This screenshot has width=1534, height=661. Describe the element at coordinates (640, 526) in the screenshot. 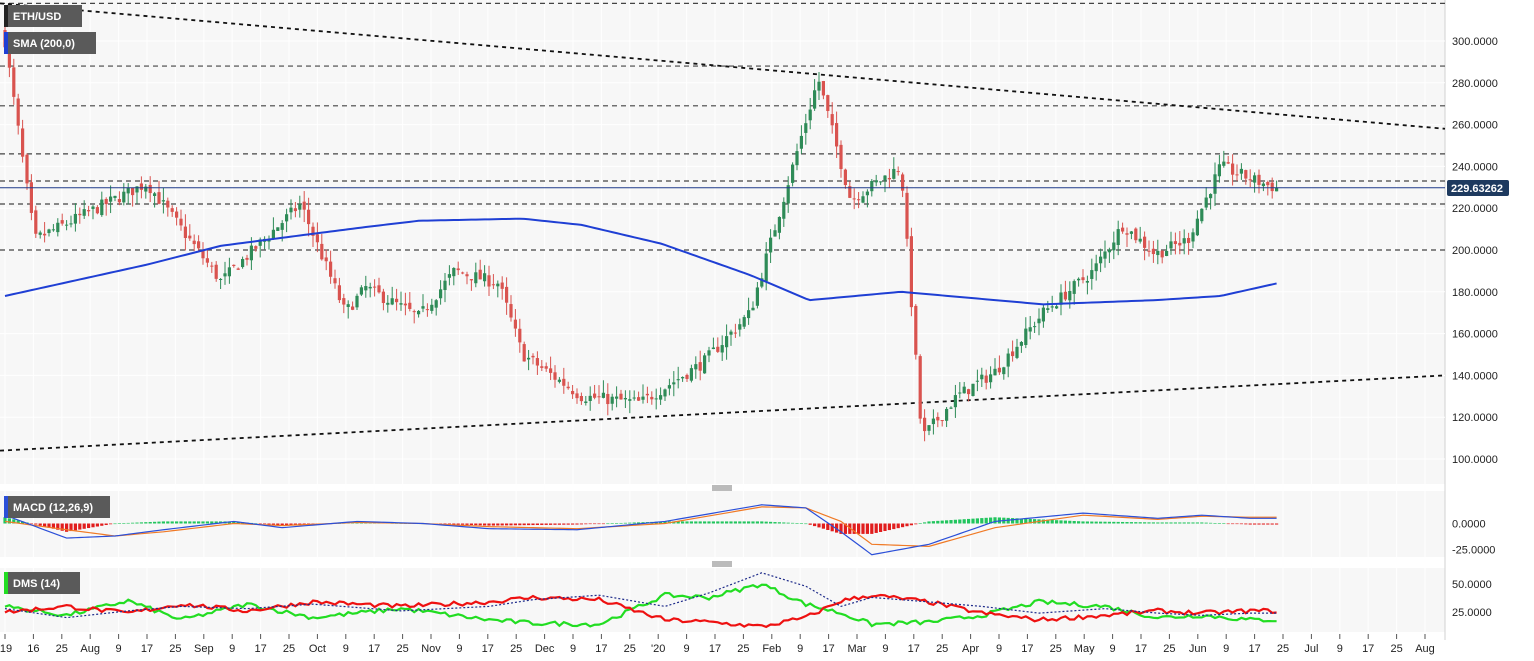

I see `macd-signal-line` at that location.